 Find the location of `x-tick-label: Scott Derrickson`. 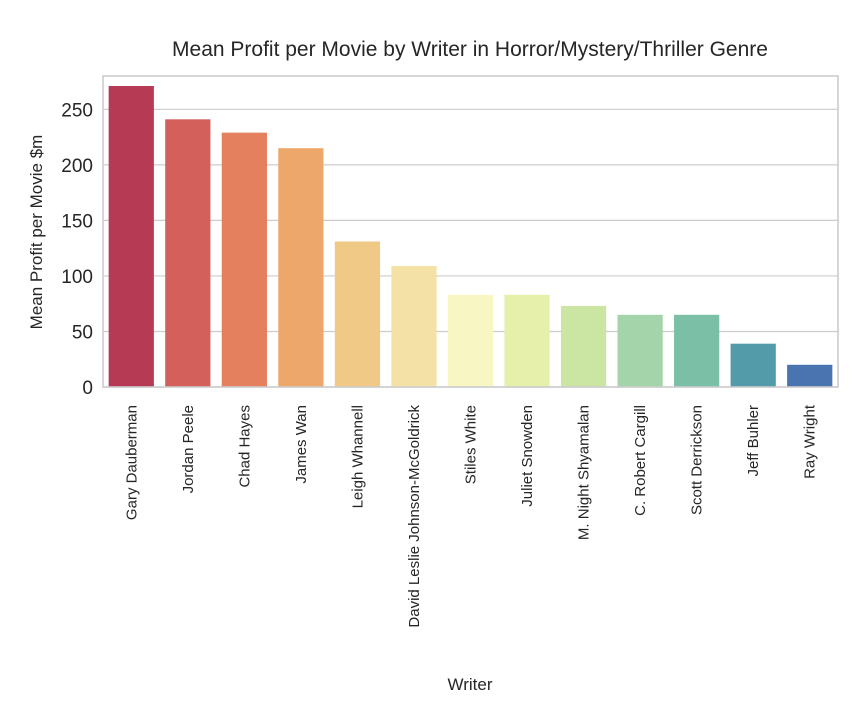

x-tick-label: Scott Derrickson is located at coordinates (697, 460).